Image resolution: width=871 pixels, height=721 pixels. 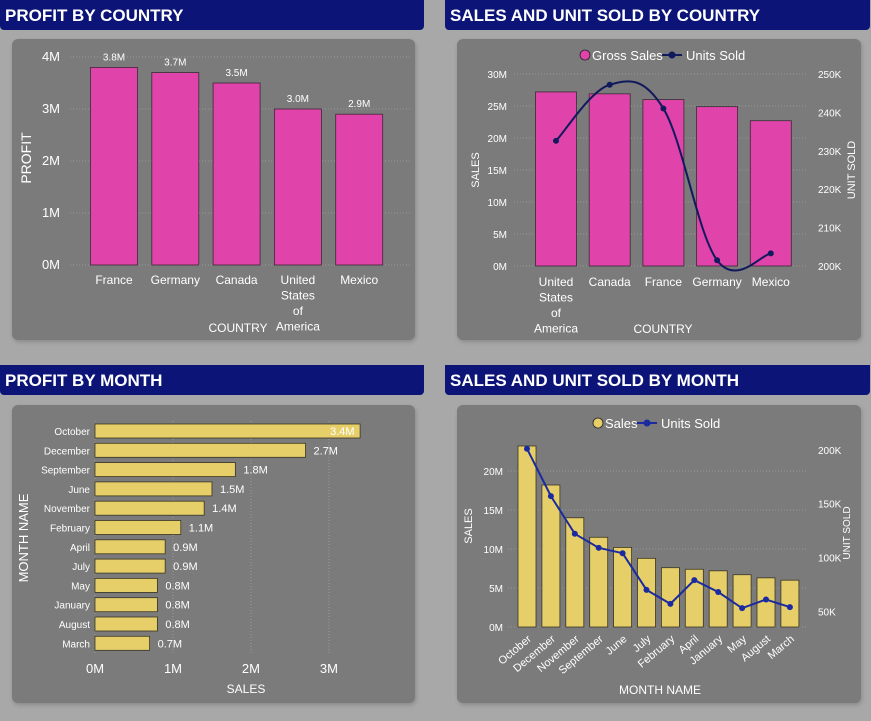 What do you see at coordinates (177, 606) in the screenshot?
I see `data-label: 0.8M` at bounding box center [177, 606].